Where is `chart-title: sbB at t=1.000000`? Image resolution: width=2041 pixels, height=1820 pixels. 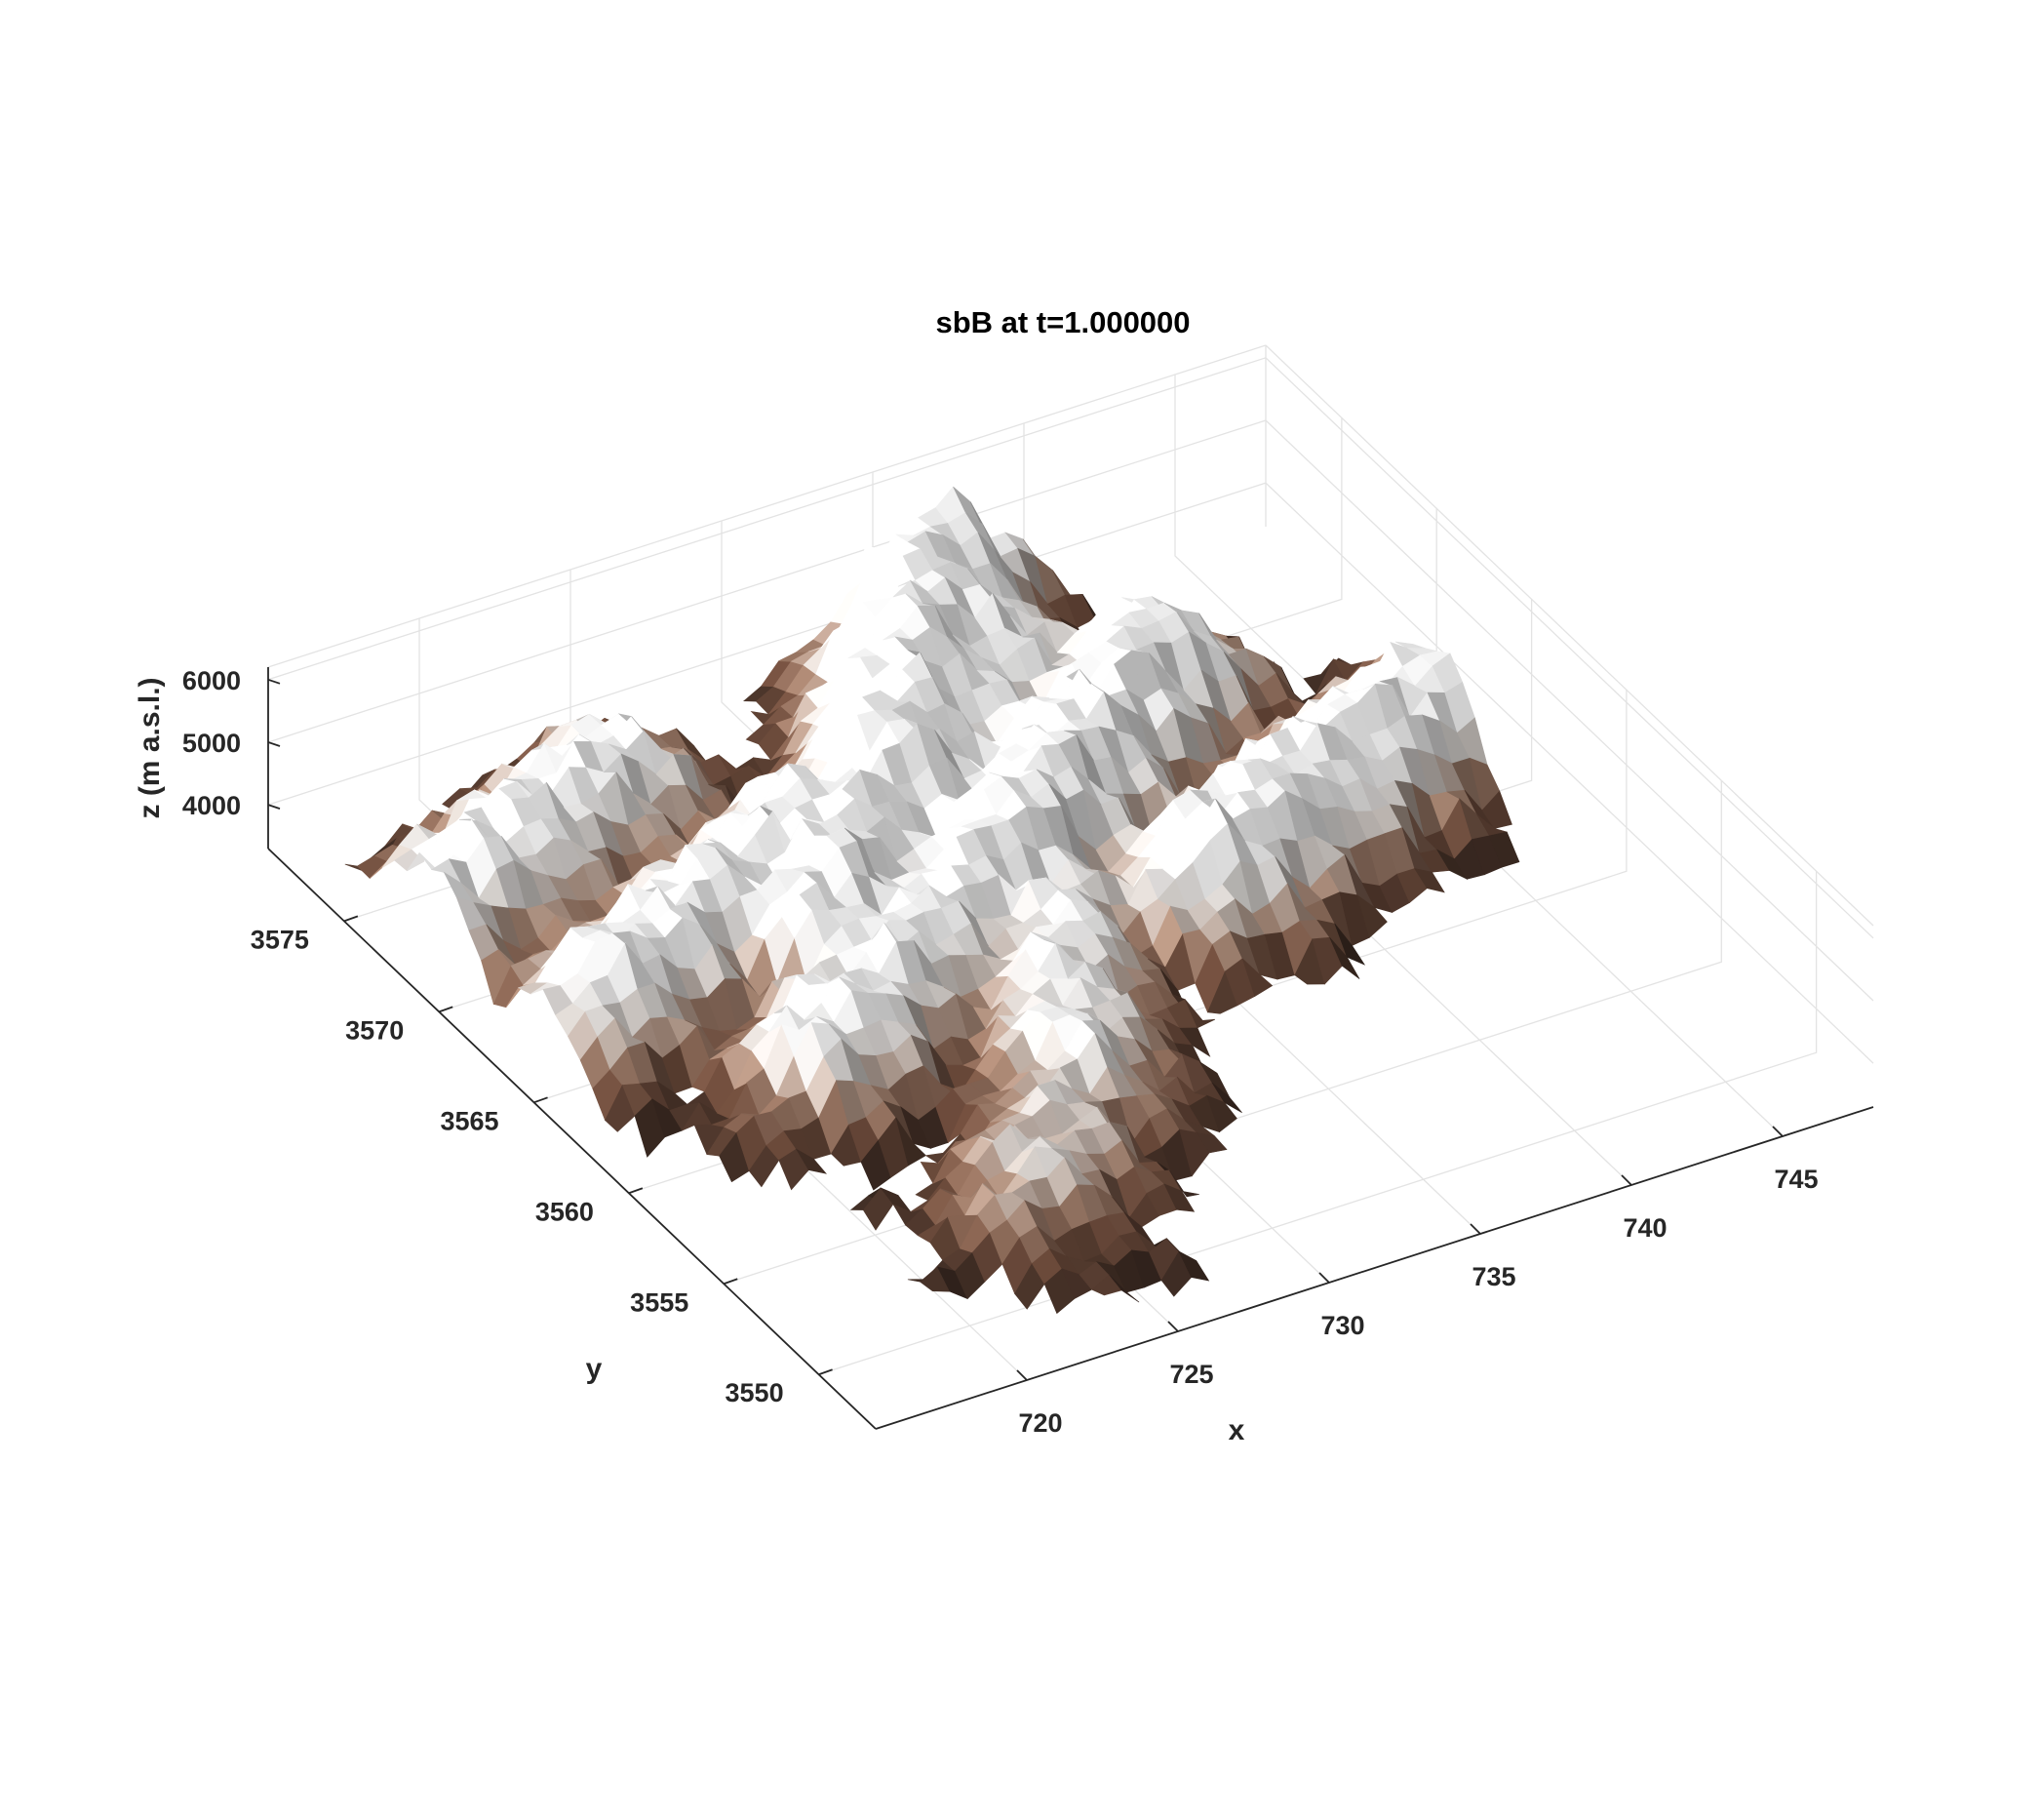
chart-title: sbB at t=1.000000 is located at coordinates (1062, 322).